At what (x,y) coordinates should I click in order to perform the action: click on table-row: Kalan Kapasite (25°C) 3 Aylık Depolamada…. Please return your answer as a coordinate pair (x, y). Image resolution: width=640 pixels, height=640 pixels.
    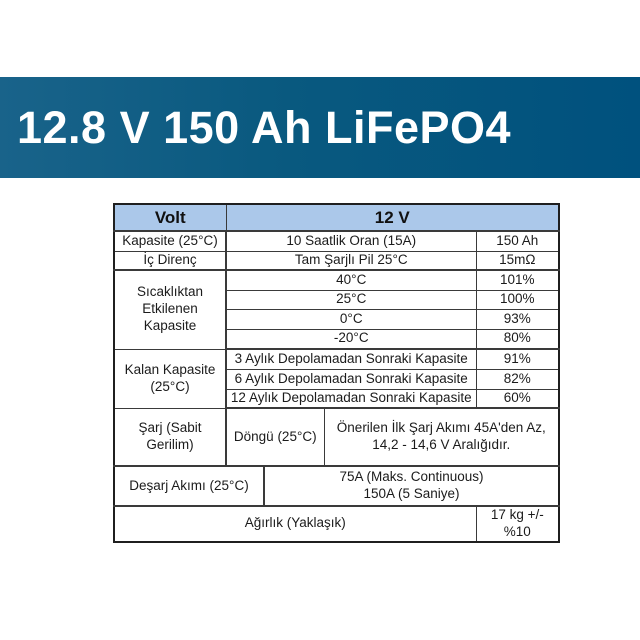
    Looking at the image, I should click on (336, 378).